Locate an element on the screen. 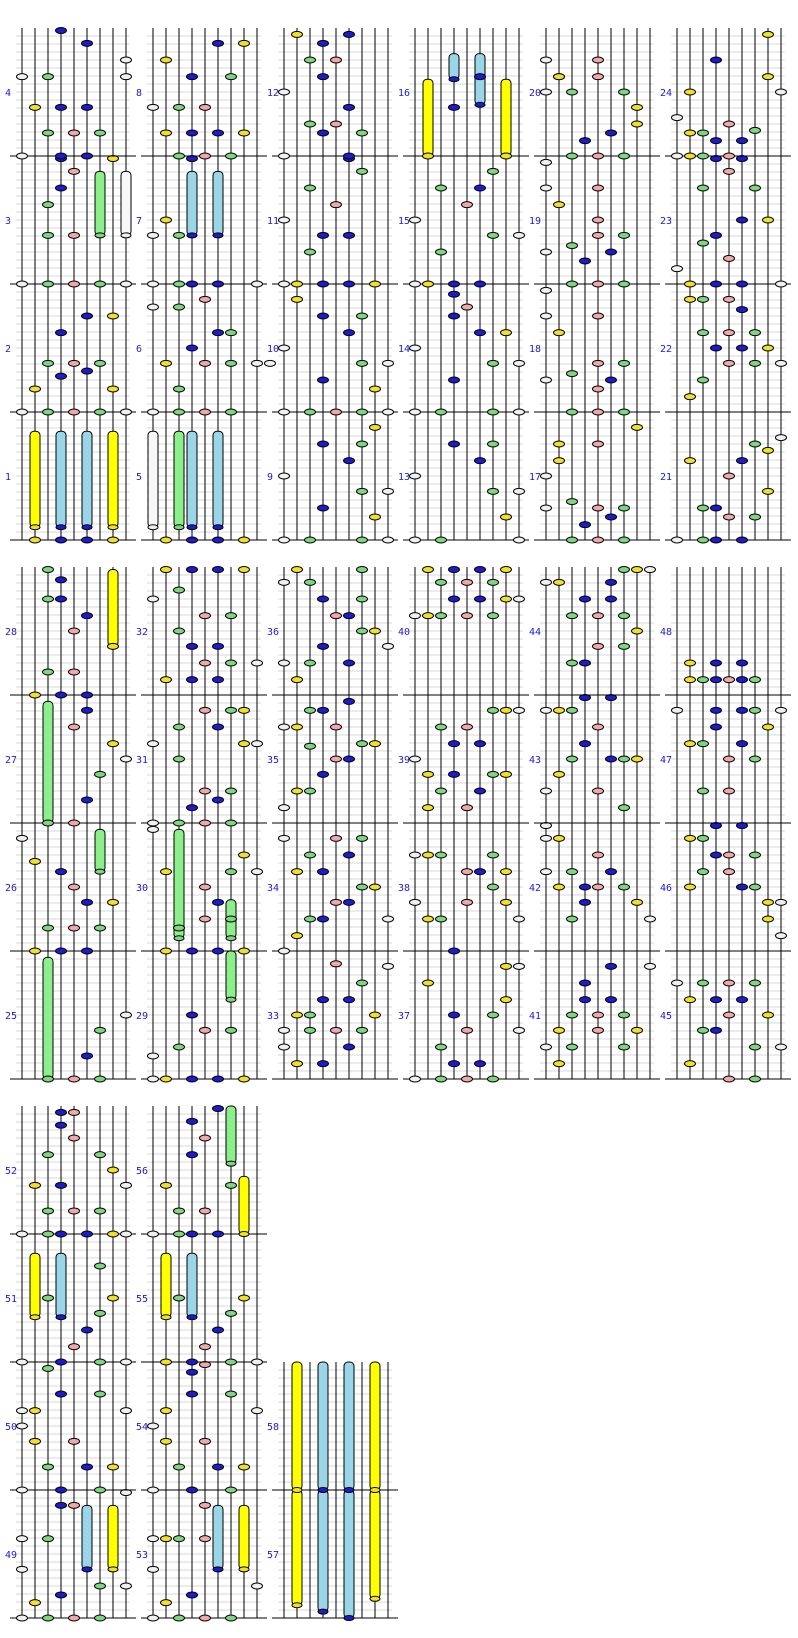 The image size is (798, 1638). measure-54: 54 is located at coordinates (201, 1427).